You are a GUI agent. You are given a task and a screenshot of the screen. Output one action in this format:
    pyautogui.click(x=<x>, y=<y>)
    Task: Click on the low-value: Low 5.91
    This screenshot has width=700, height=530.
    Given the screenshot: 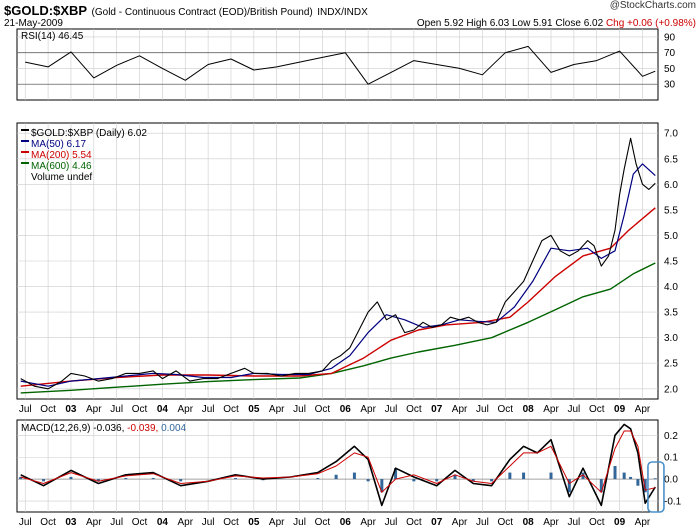 What is the action you would take?
    pyautogui.click(x=532, y=23)
    